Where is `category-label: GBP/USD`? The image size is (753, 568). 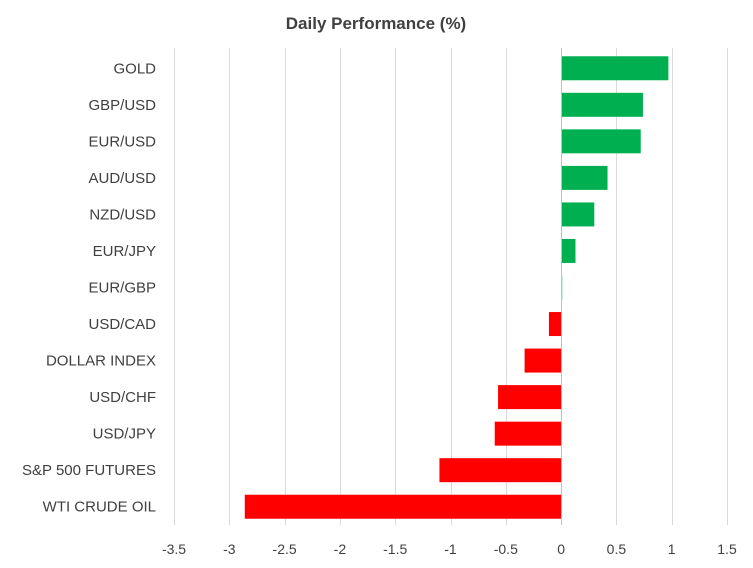
category-label: GBP/USD is located at coordinates (122, 105).